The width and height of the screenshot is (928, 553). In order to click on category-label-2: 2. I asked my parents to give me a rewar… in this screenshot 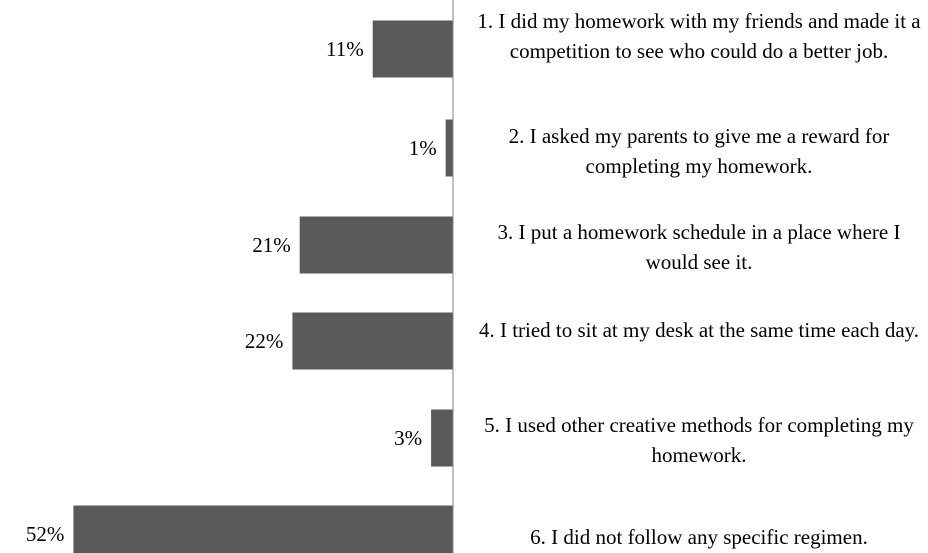, I will do `click(699, 151)`.